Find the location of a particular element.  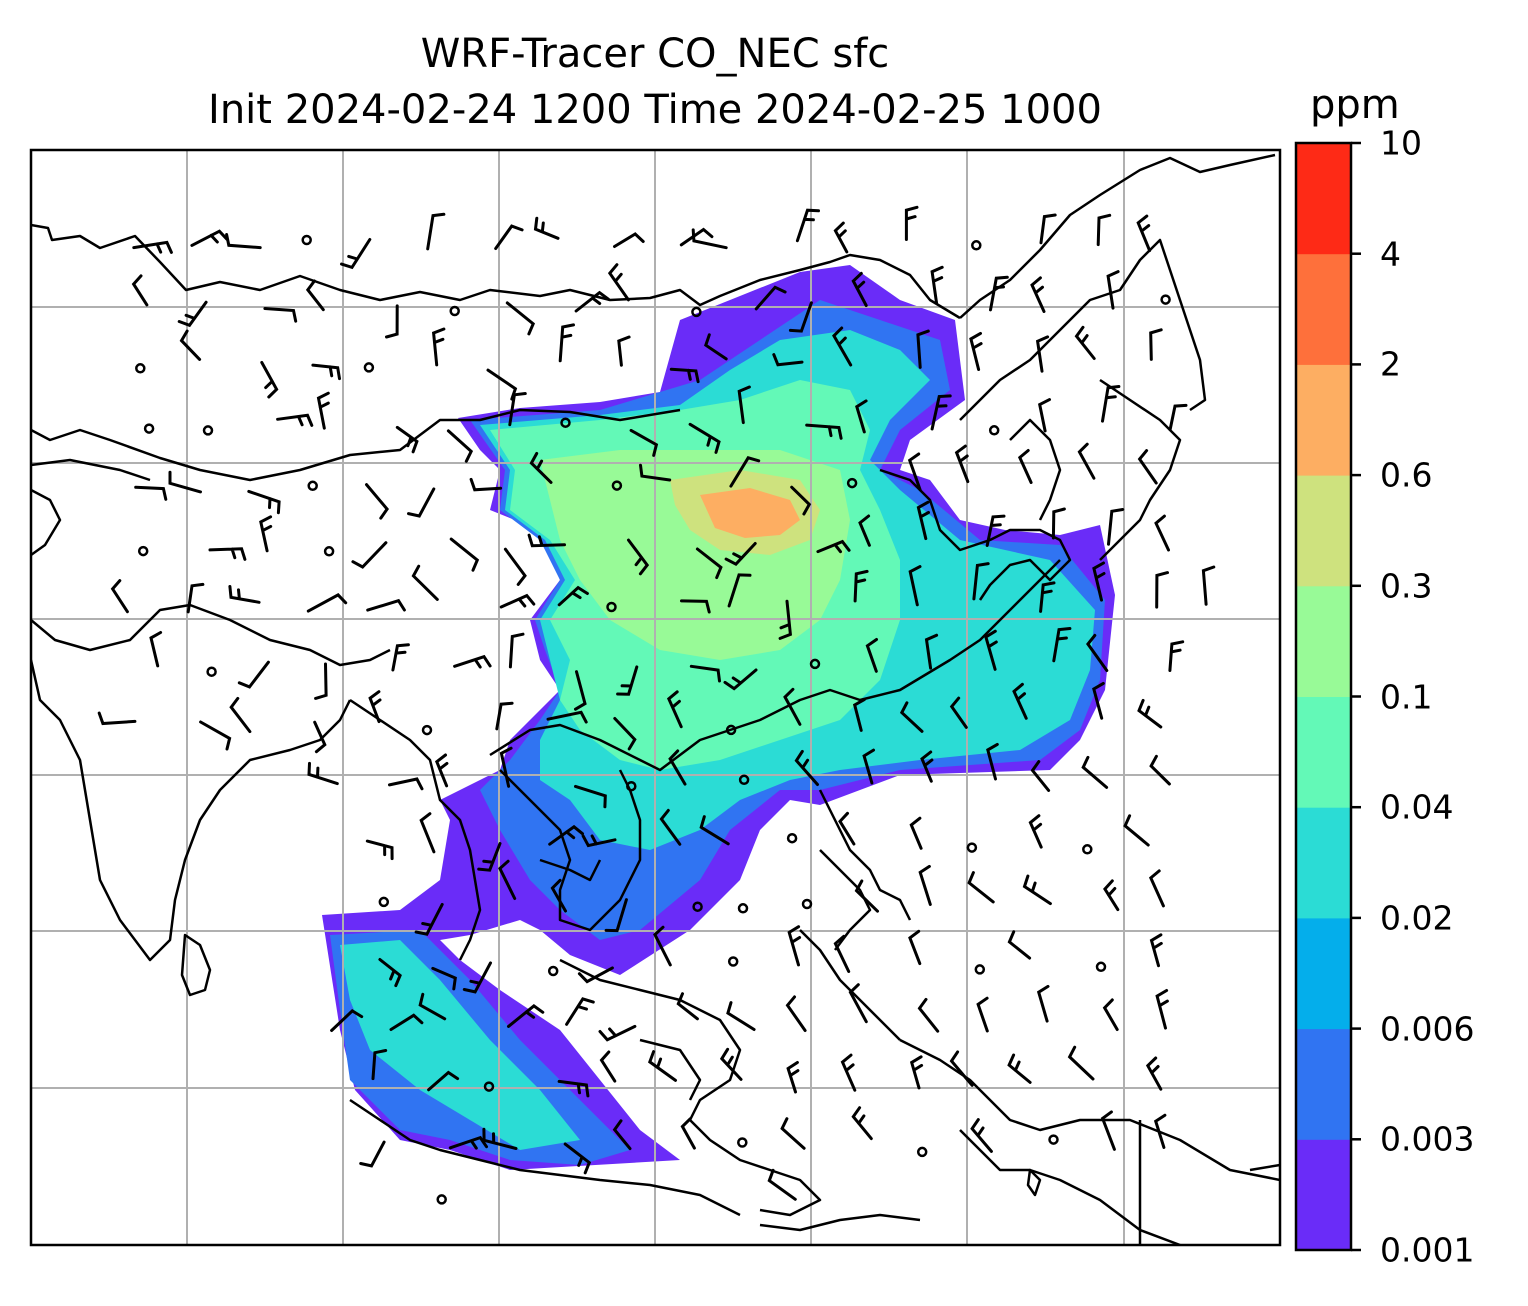

field-level-peak is located at coordinates (750, 513).